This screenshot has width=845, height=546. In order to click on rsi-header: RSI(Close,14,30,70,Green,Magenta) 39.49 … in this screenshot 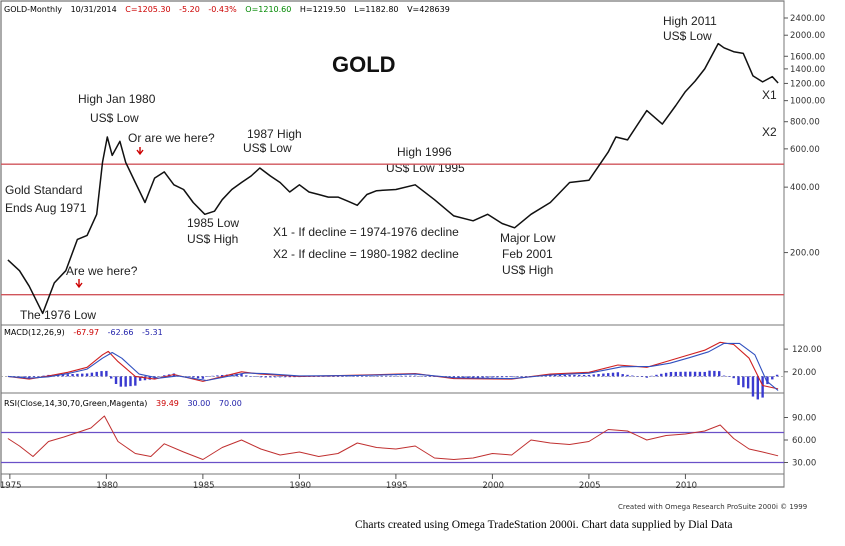, I will do `click(123, 403)`.